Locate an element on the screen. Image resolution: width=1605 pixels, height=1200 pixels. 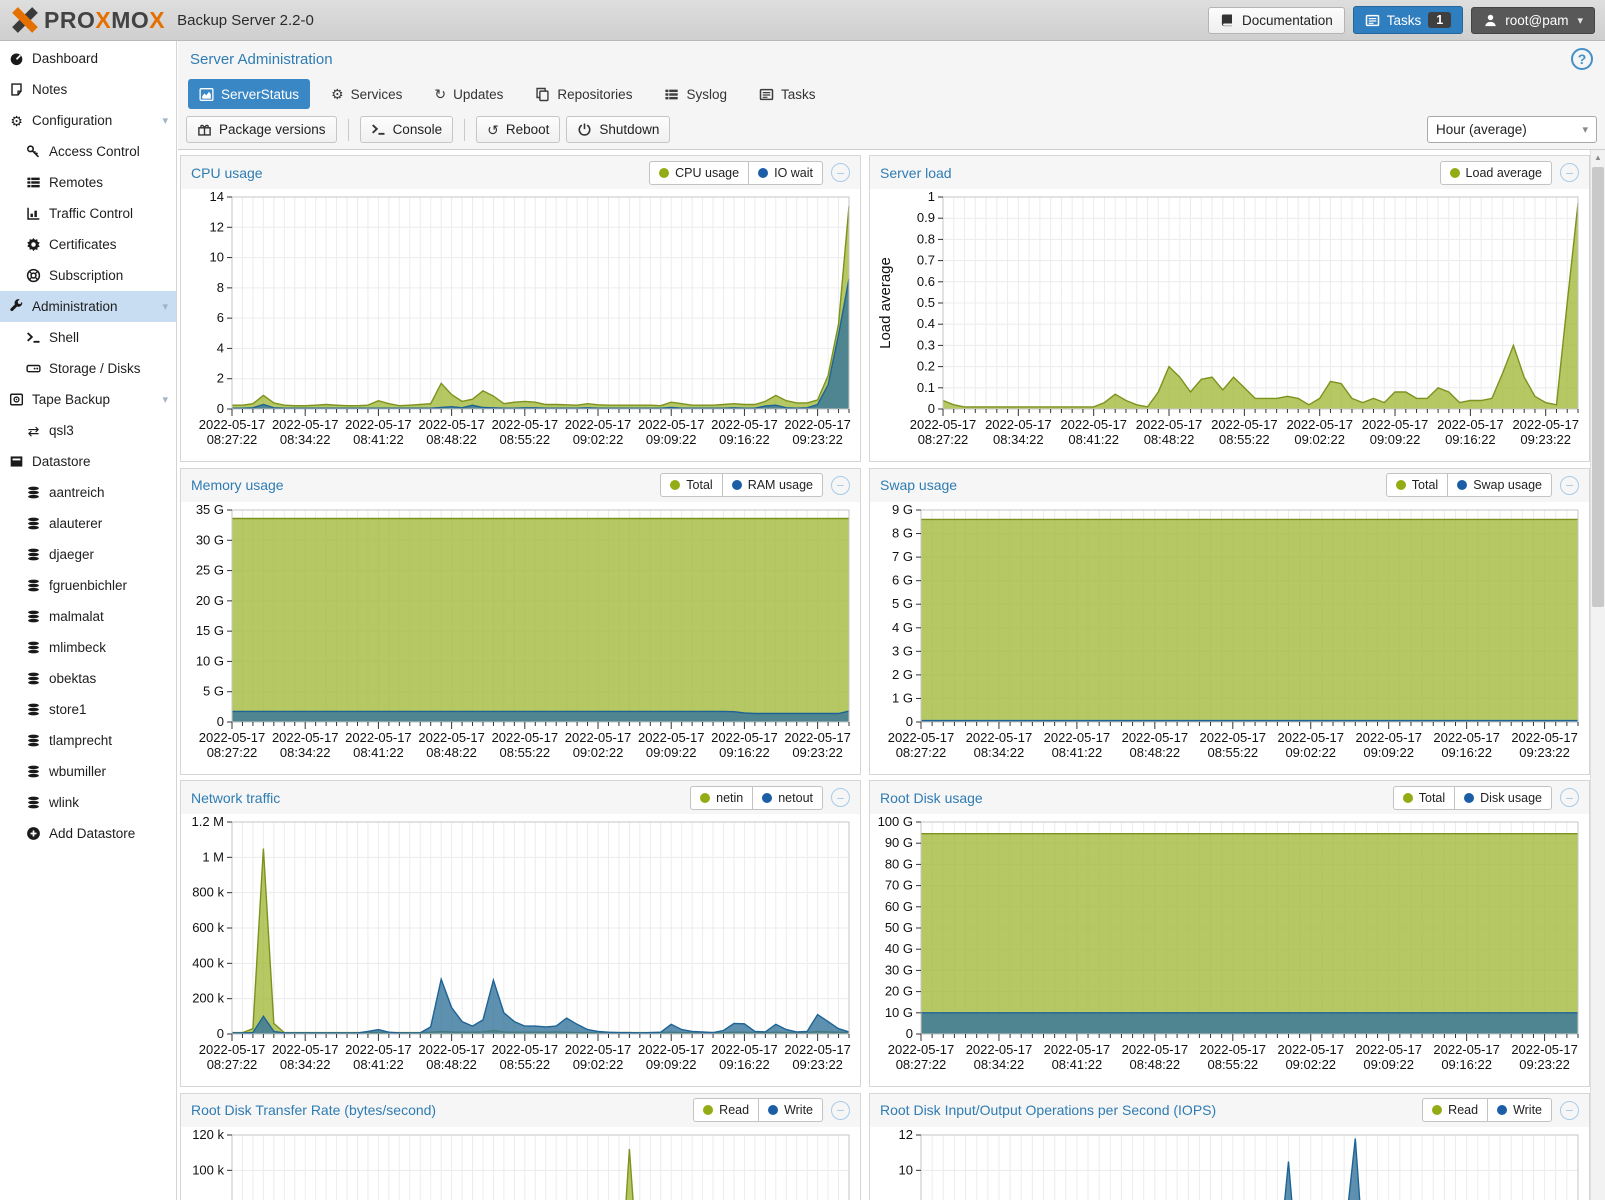
sidebar-item-label: Access Control is located at coordinates (94, 151).